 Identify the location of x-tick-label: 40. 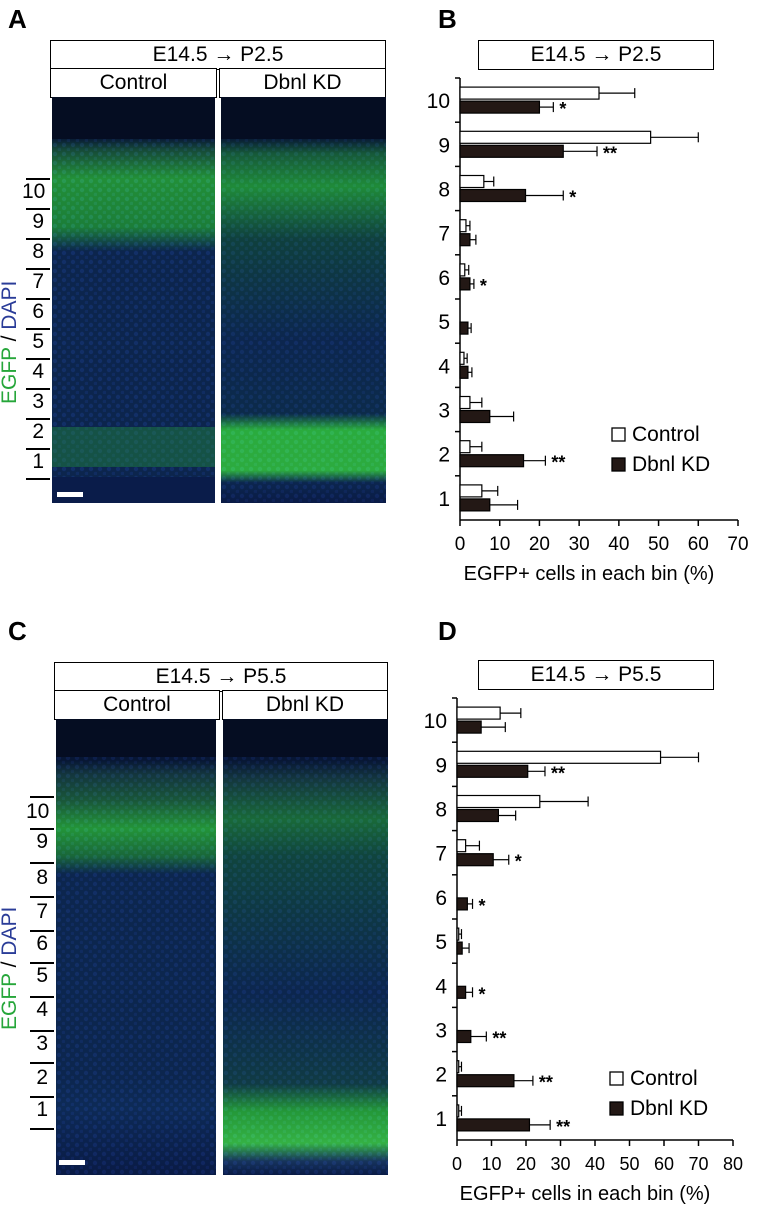
(595, 1164).